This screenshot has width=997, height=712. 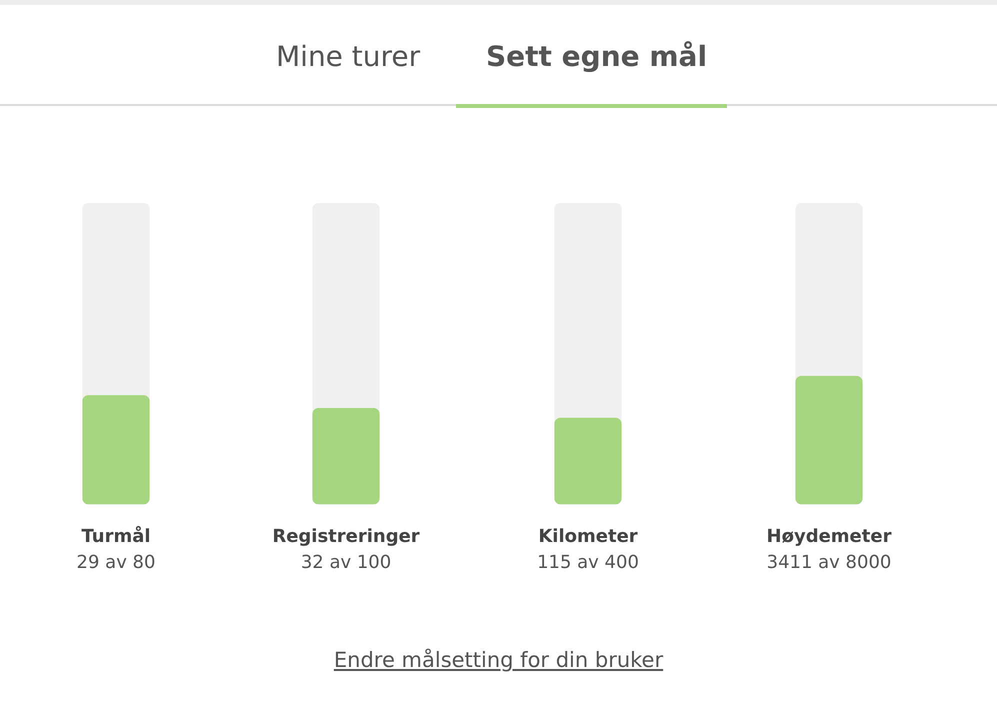 What do you see at coordinates (829, 563) in the screenshot?
I see `data-label: 3411 av 8000` at bounding box center [829, 563].